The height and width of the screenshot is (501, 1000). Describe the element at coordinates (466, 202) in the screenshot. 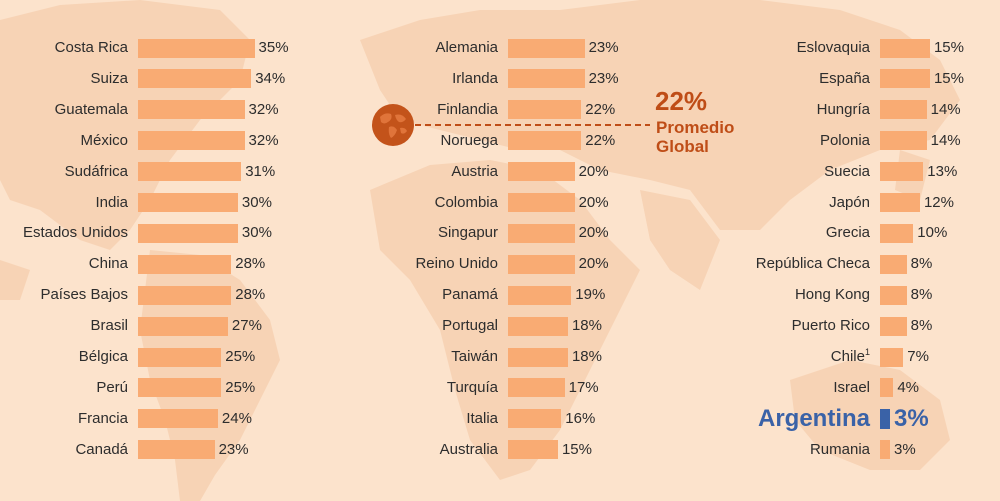

I see `category-label: Colombia` at that location.